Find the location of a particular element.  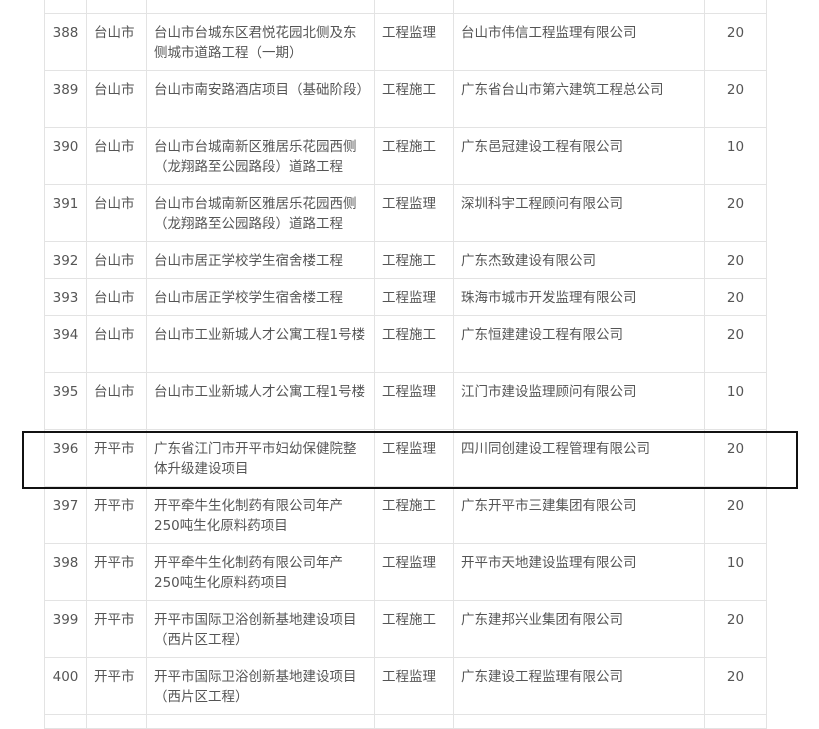

cell-project: 台山市台城东区君悦花园北侧及东侧城市道路工程（一期） is located at coordinates (260, 42).